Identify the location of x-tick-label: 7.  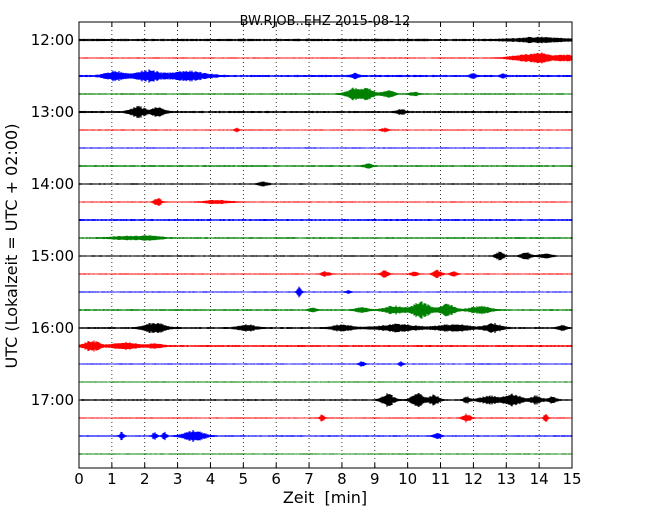
(309, 479).